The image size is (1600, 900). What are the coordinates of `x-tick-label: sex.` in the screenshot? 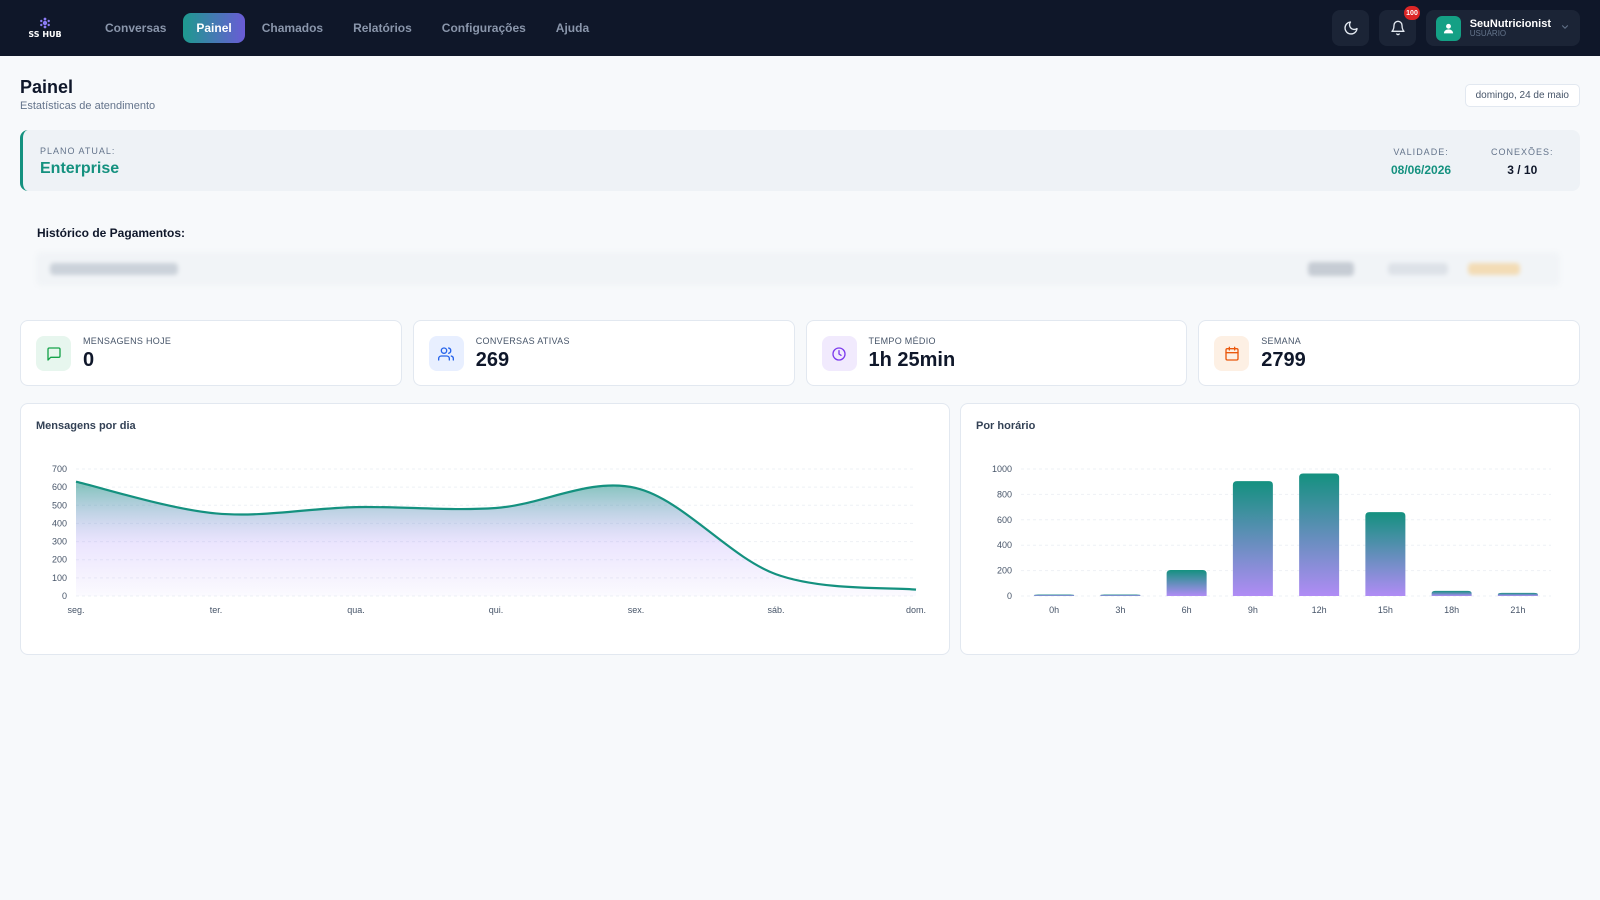 It's located at (636, 610).